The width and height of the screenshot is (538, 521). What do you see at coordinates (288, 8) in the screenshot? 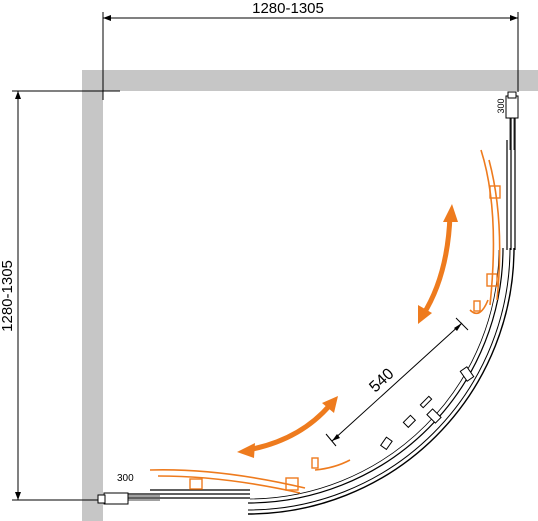
I see `width-label: 1280-1305` at bounding box center [288, 8].